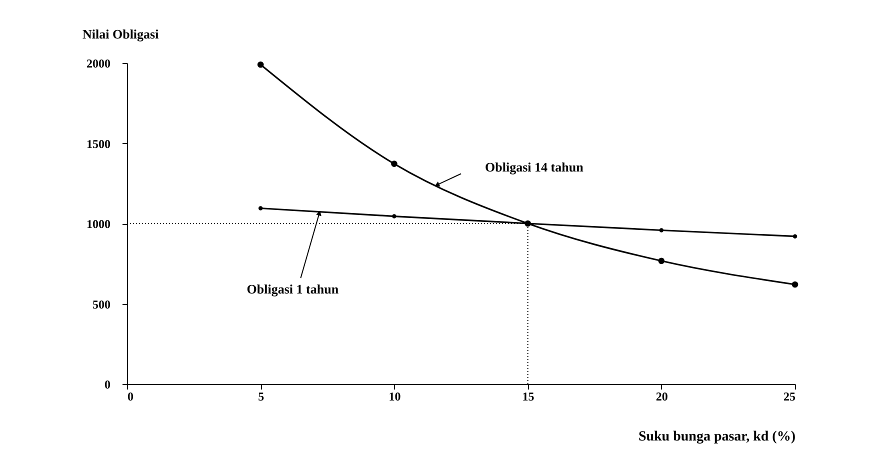  Describe the element at coordinates (790, 397) in the screenshot. I see `x-tick-label: 25` at that location.